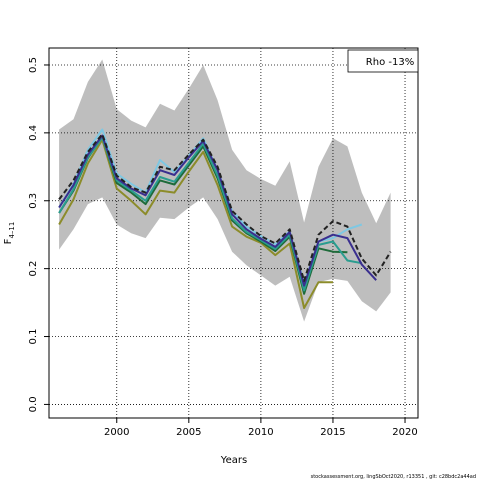 The height and width of the screenshot is (480, 480). I want to click on legend-box: Rho -13%, so click(383, 61).